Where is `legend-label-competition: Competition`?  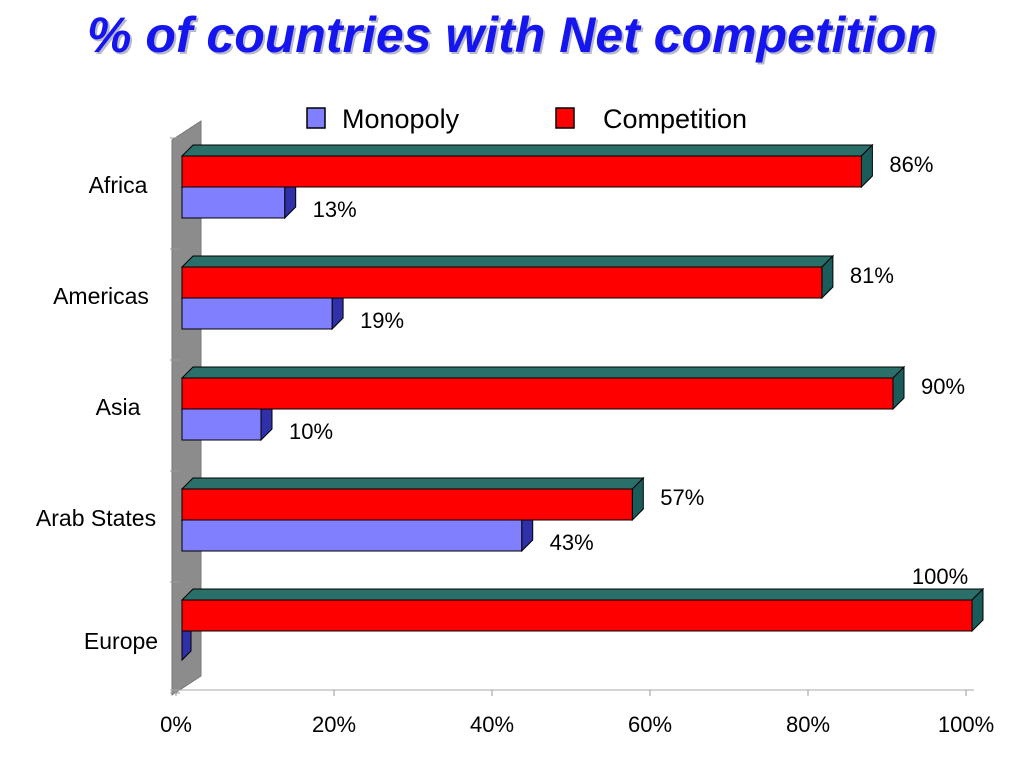 legend-label-competition: Competition is located at coordinates (675, 119).